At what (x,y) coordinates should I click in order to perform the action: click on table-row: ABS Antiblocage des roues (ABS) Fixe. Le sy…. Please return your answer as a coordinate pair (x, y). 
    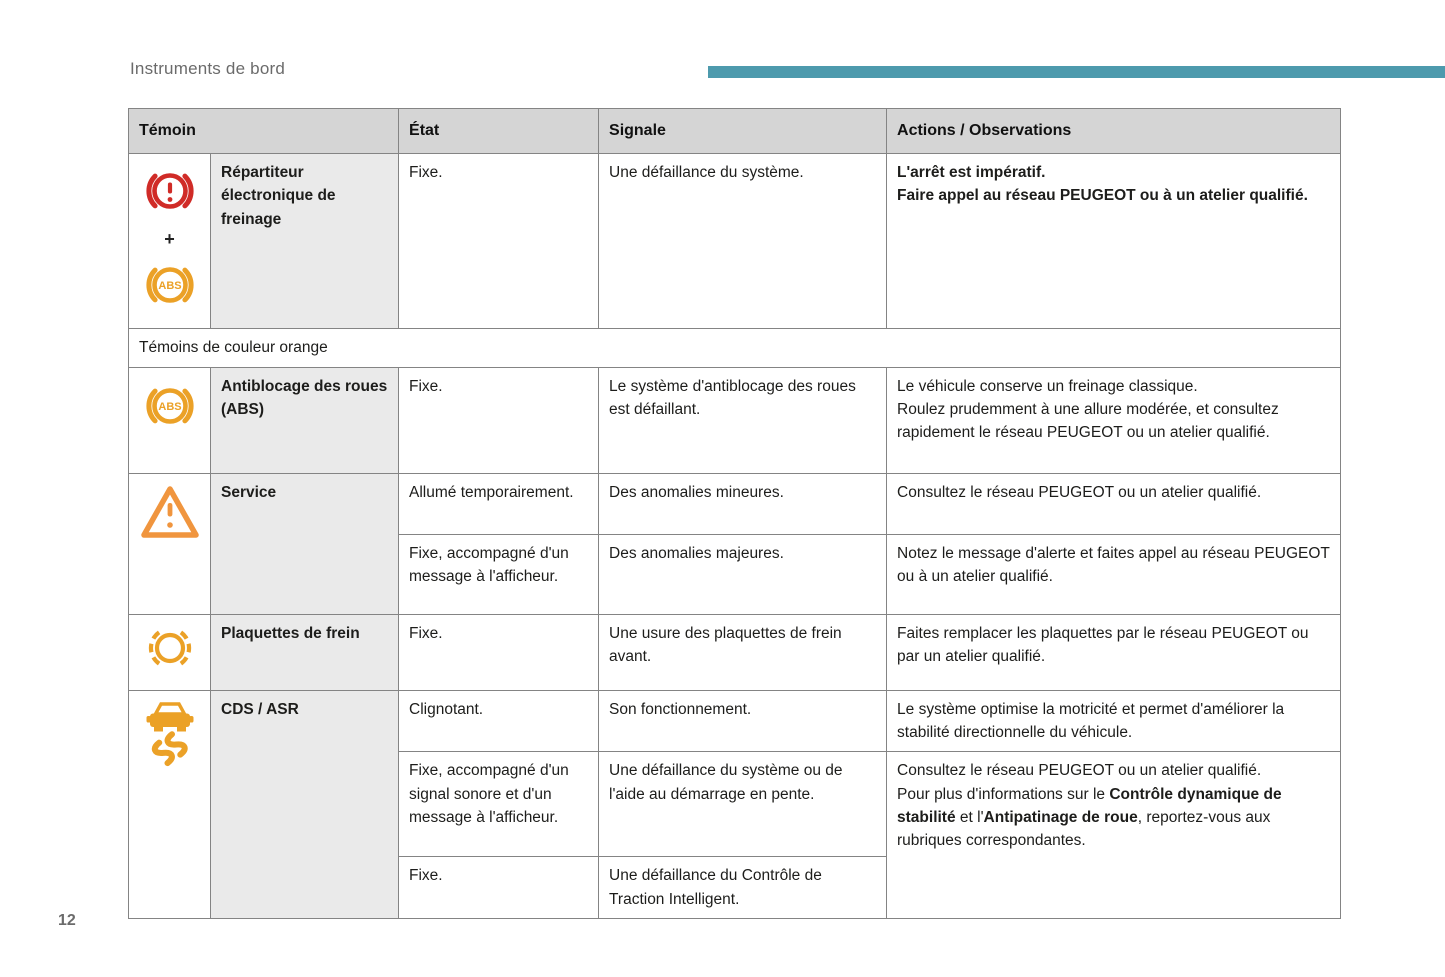
    Looking at the image, I should click on (735, 420).